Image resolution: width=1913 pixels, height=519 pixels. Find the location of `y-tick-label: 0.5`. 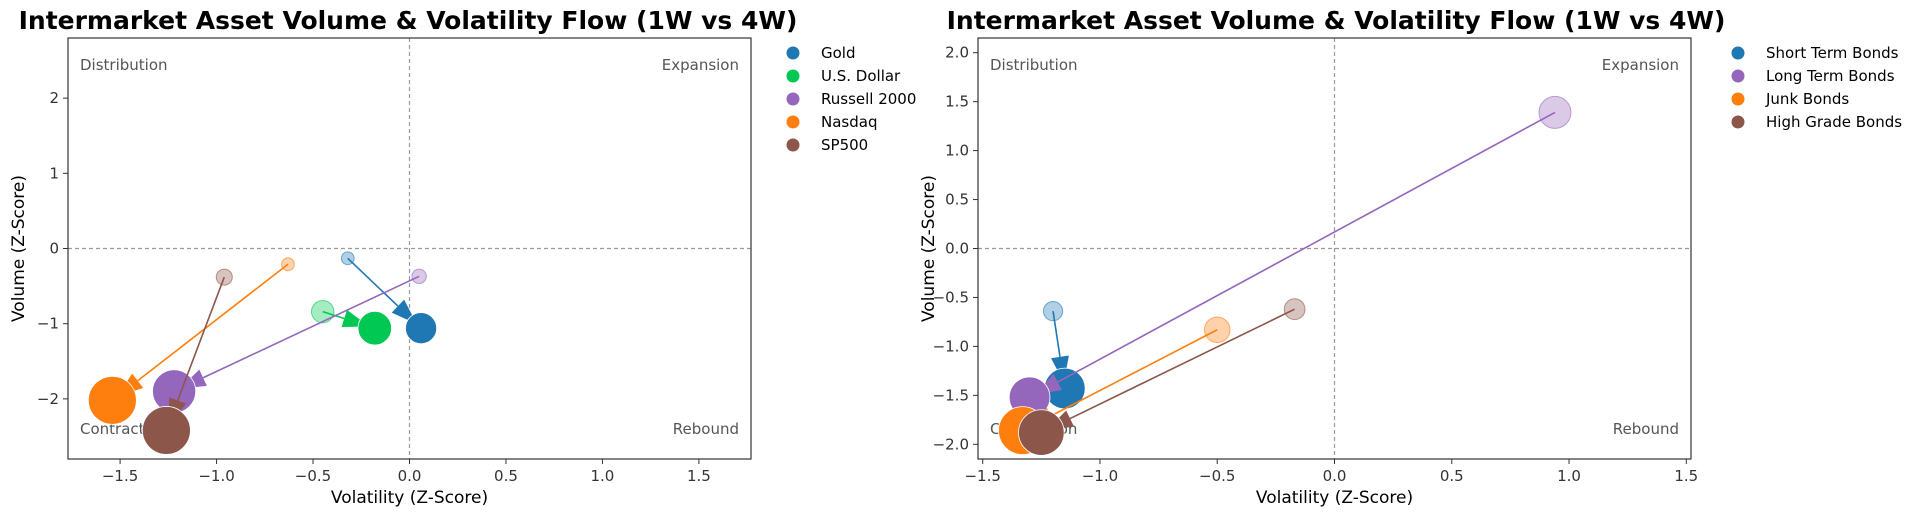

y-tick-label: 0.5 is located at coordinates (957, 200).